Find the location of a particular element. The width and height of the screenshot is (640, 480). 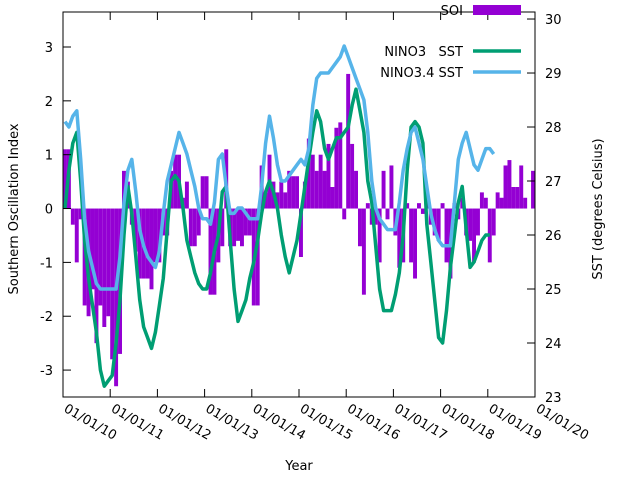

x-tick-label: 01/01/14 is located at coordinates (279, 422).